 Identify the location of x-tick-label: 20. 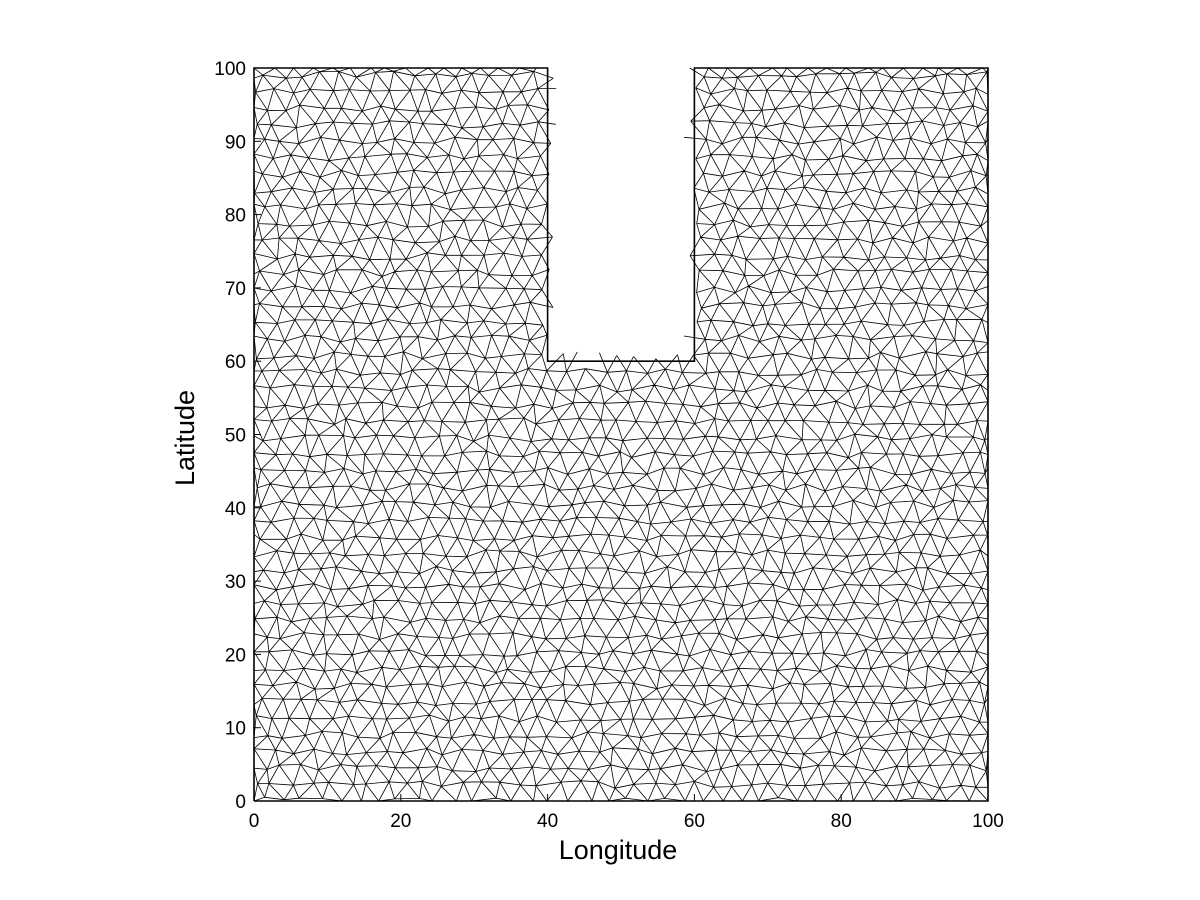
(400, 821).